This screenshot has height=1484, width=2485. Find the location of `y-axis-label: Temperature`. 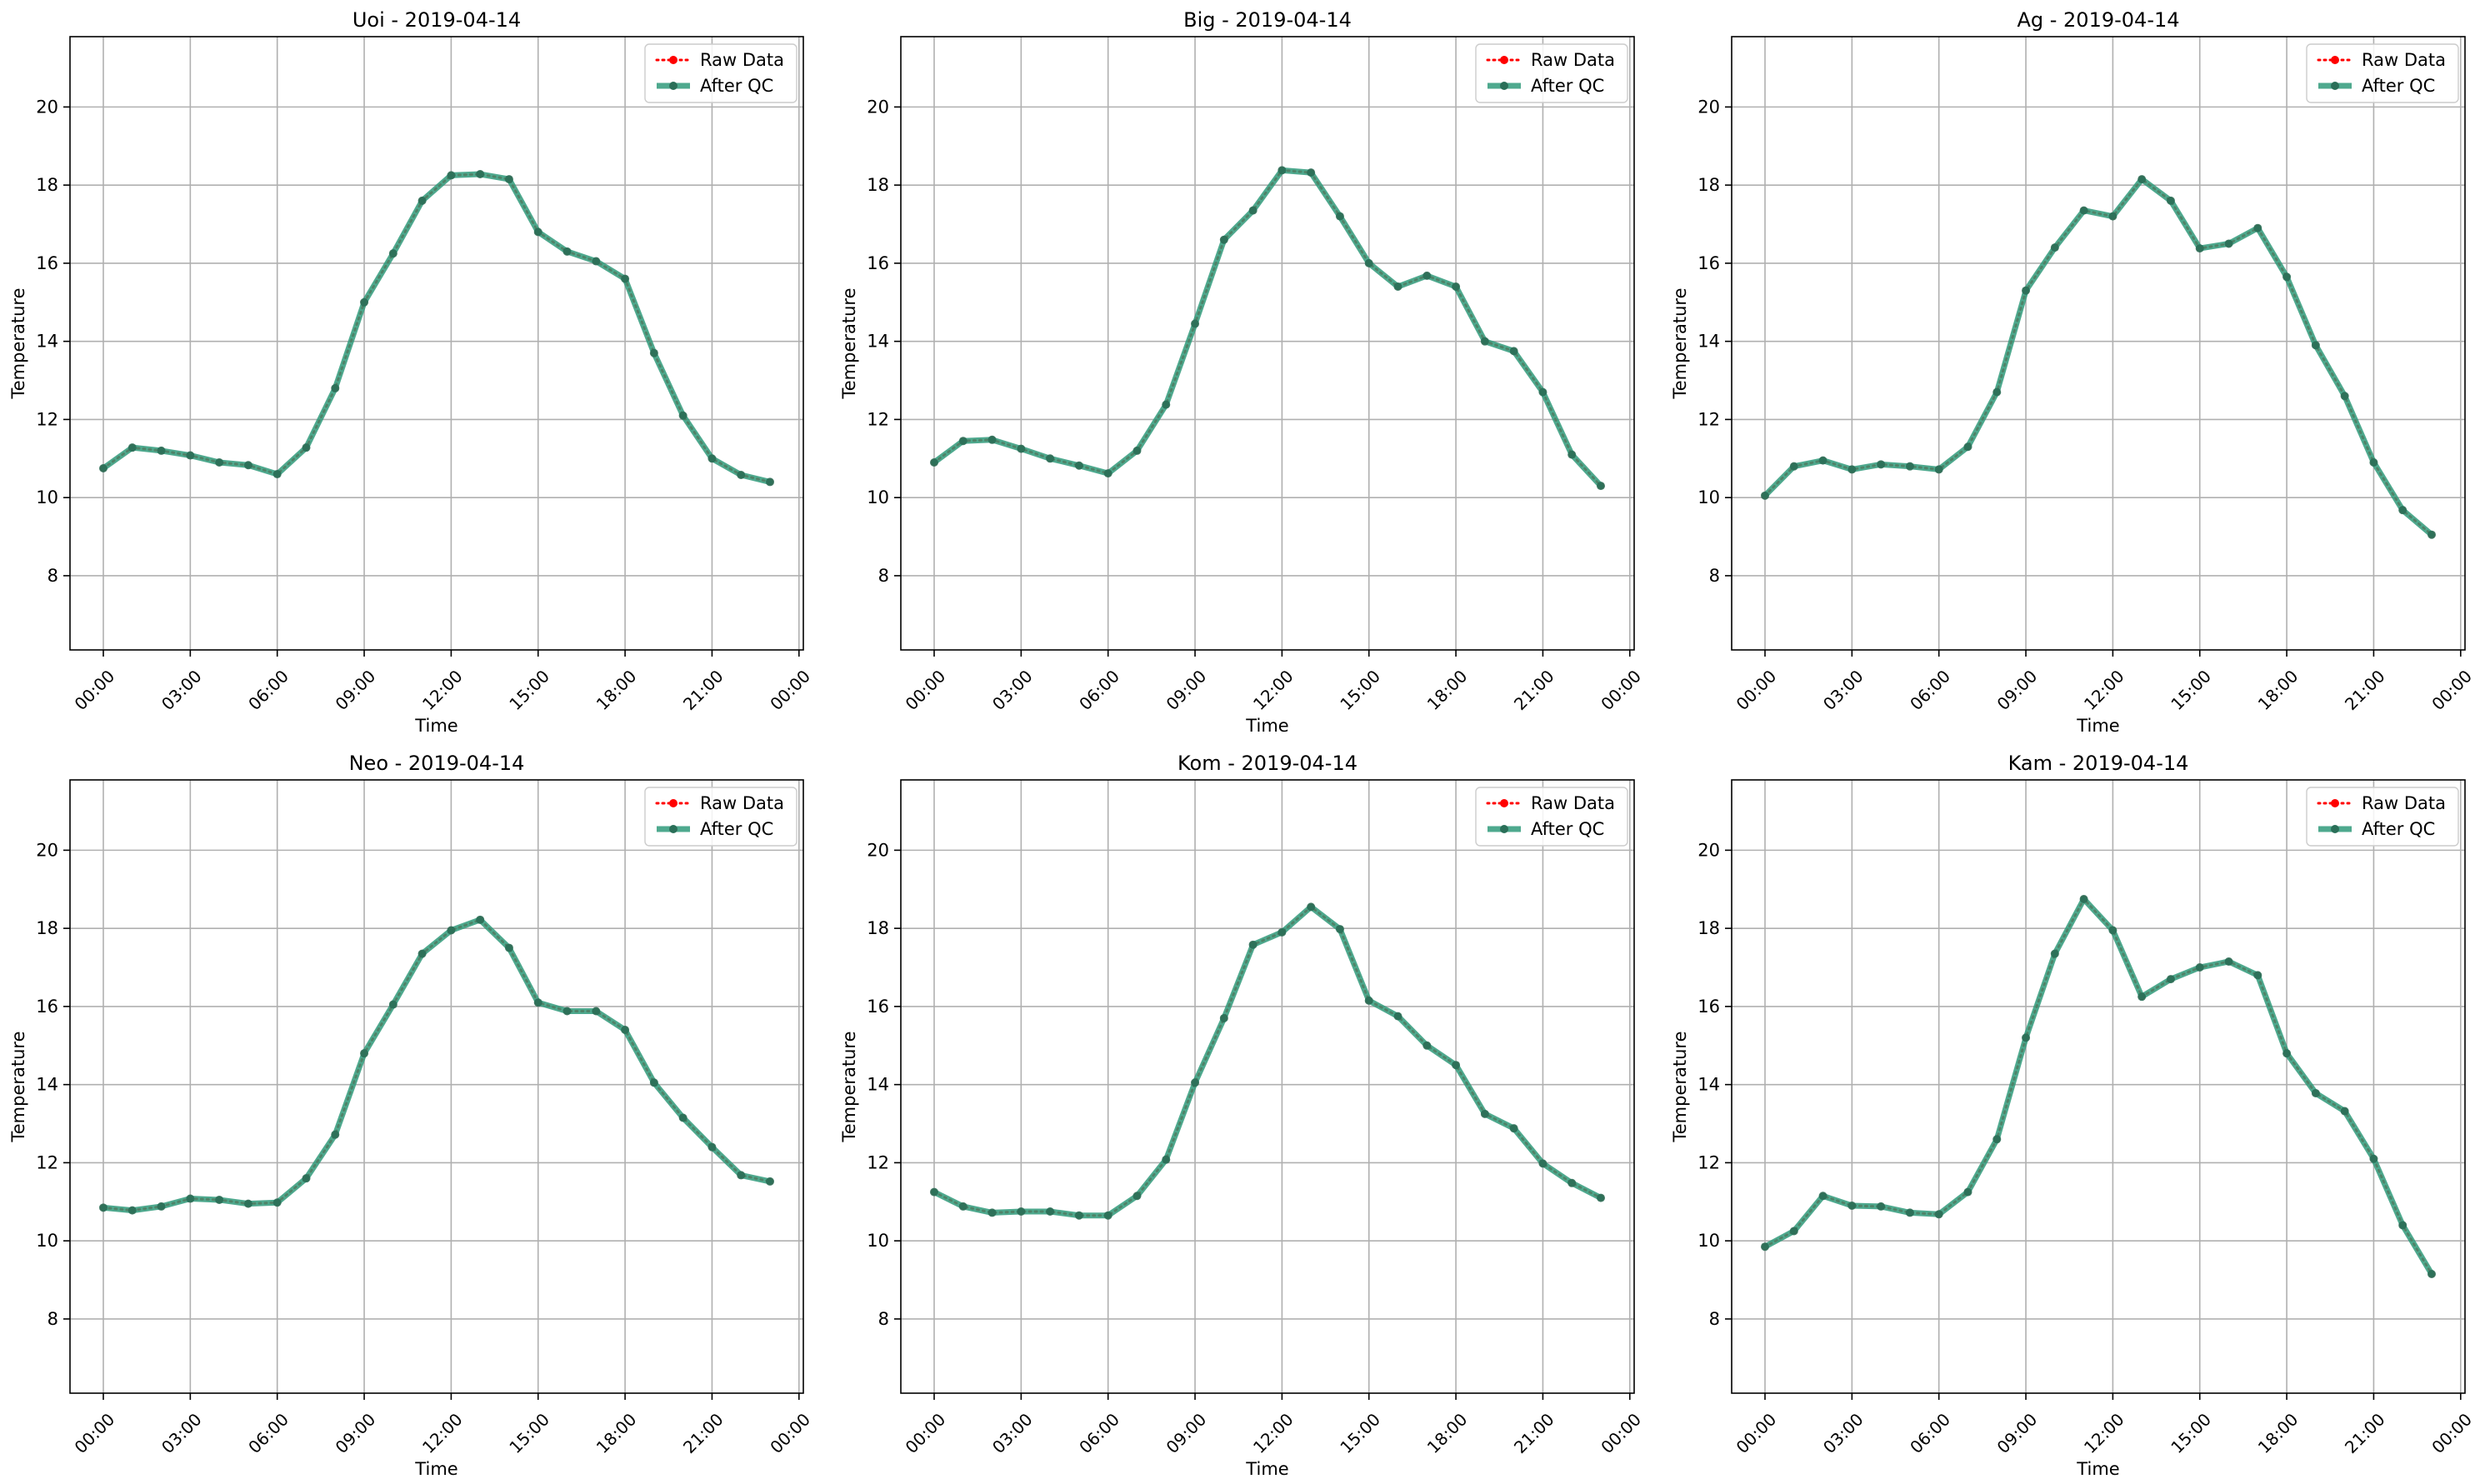

y-axis-label: Temperature is located at coordinates (849, 343).